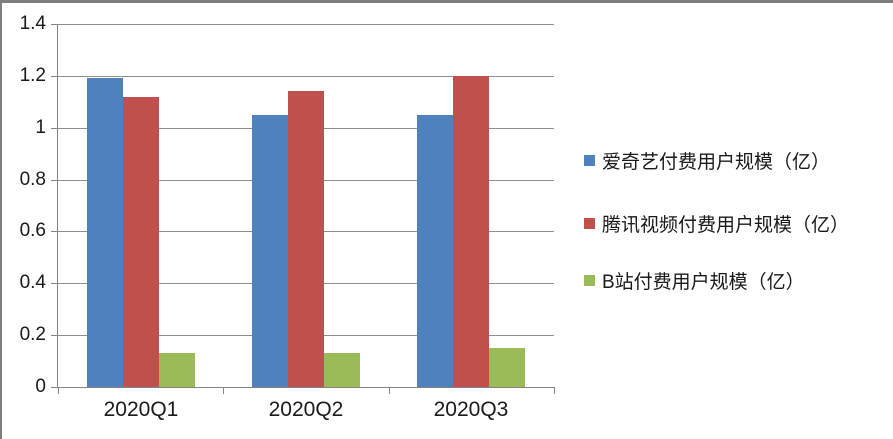 The image size is (893, 439). What do you see at coordinates (716, 162) in the screenshot?
I see `legend-label: 爱奇艺付费用户规模（亿）` at bounding box center [716, 162].